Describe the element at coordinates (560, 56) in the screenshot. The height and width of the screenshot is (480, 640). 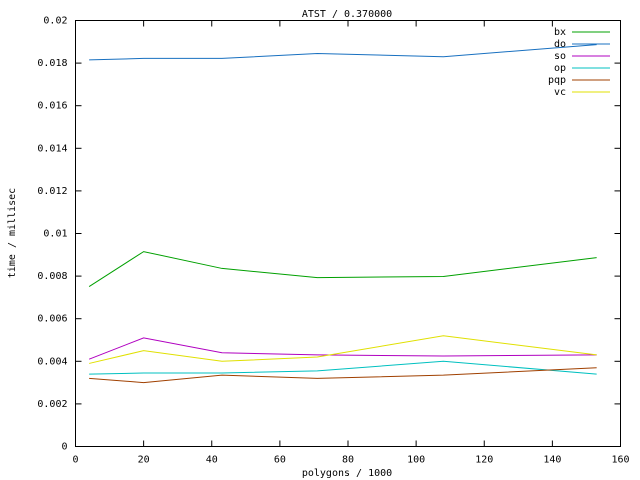
I see `legend-label: so` at that location.